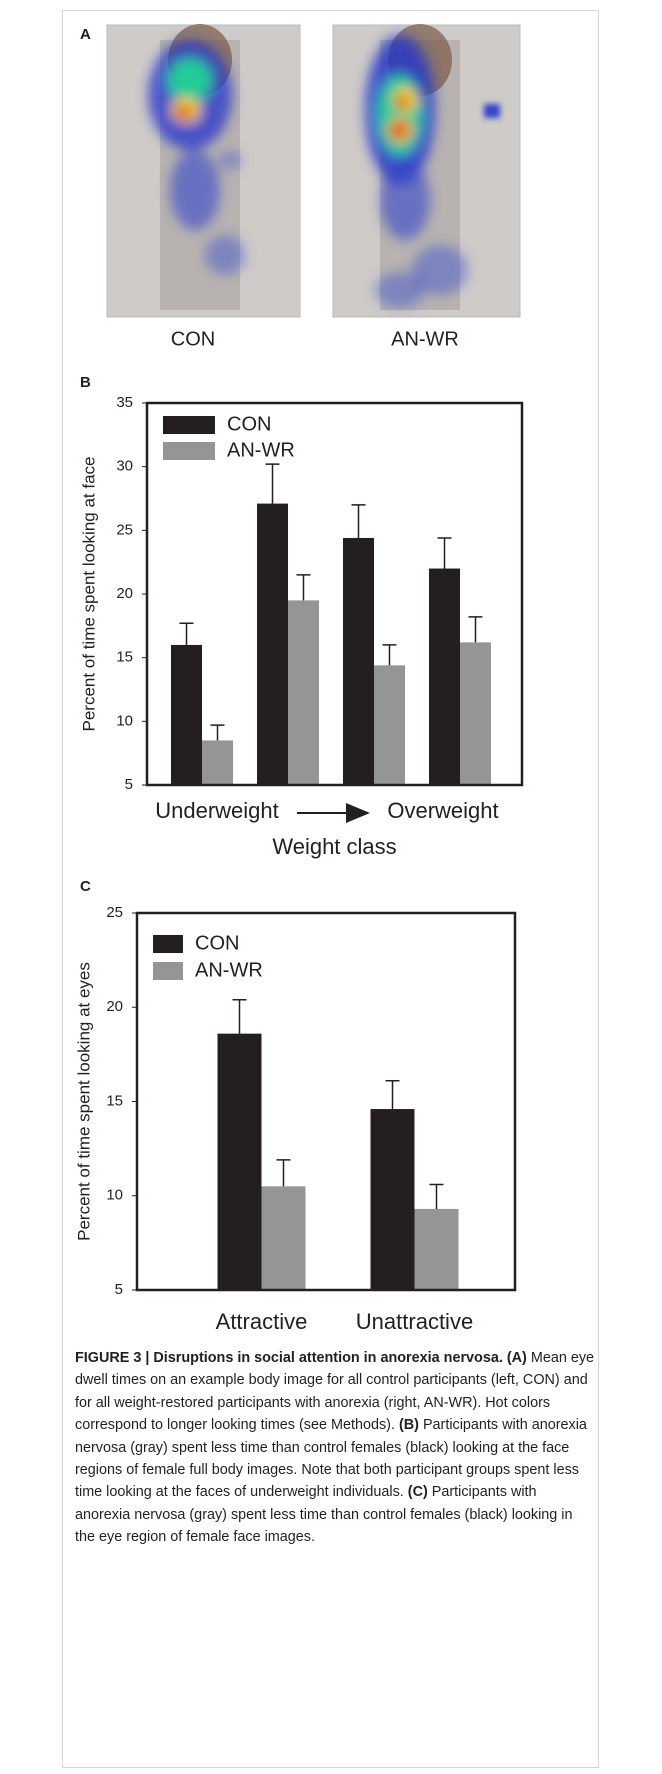  I want to click on caption-tag: (C), so click(417, 1492).